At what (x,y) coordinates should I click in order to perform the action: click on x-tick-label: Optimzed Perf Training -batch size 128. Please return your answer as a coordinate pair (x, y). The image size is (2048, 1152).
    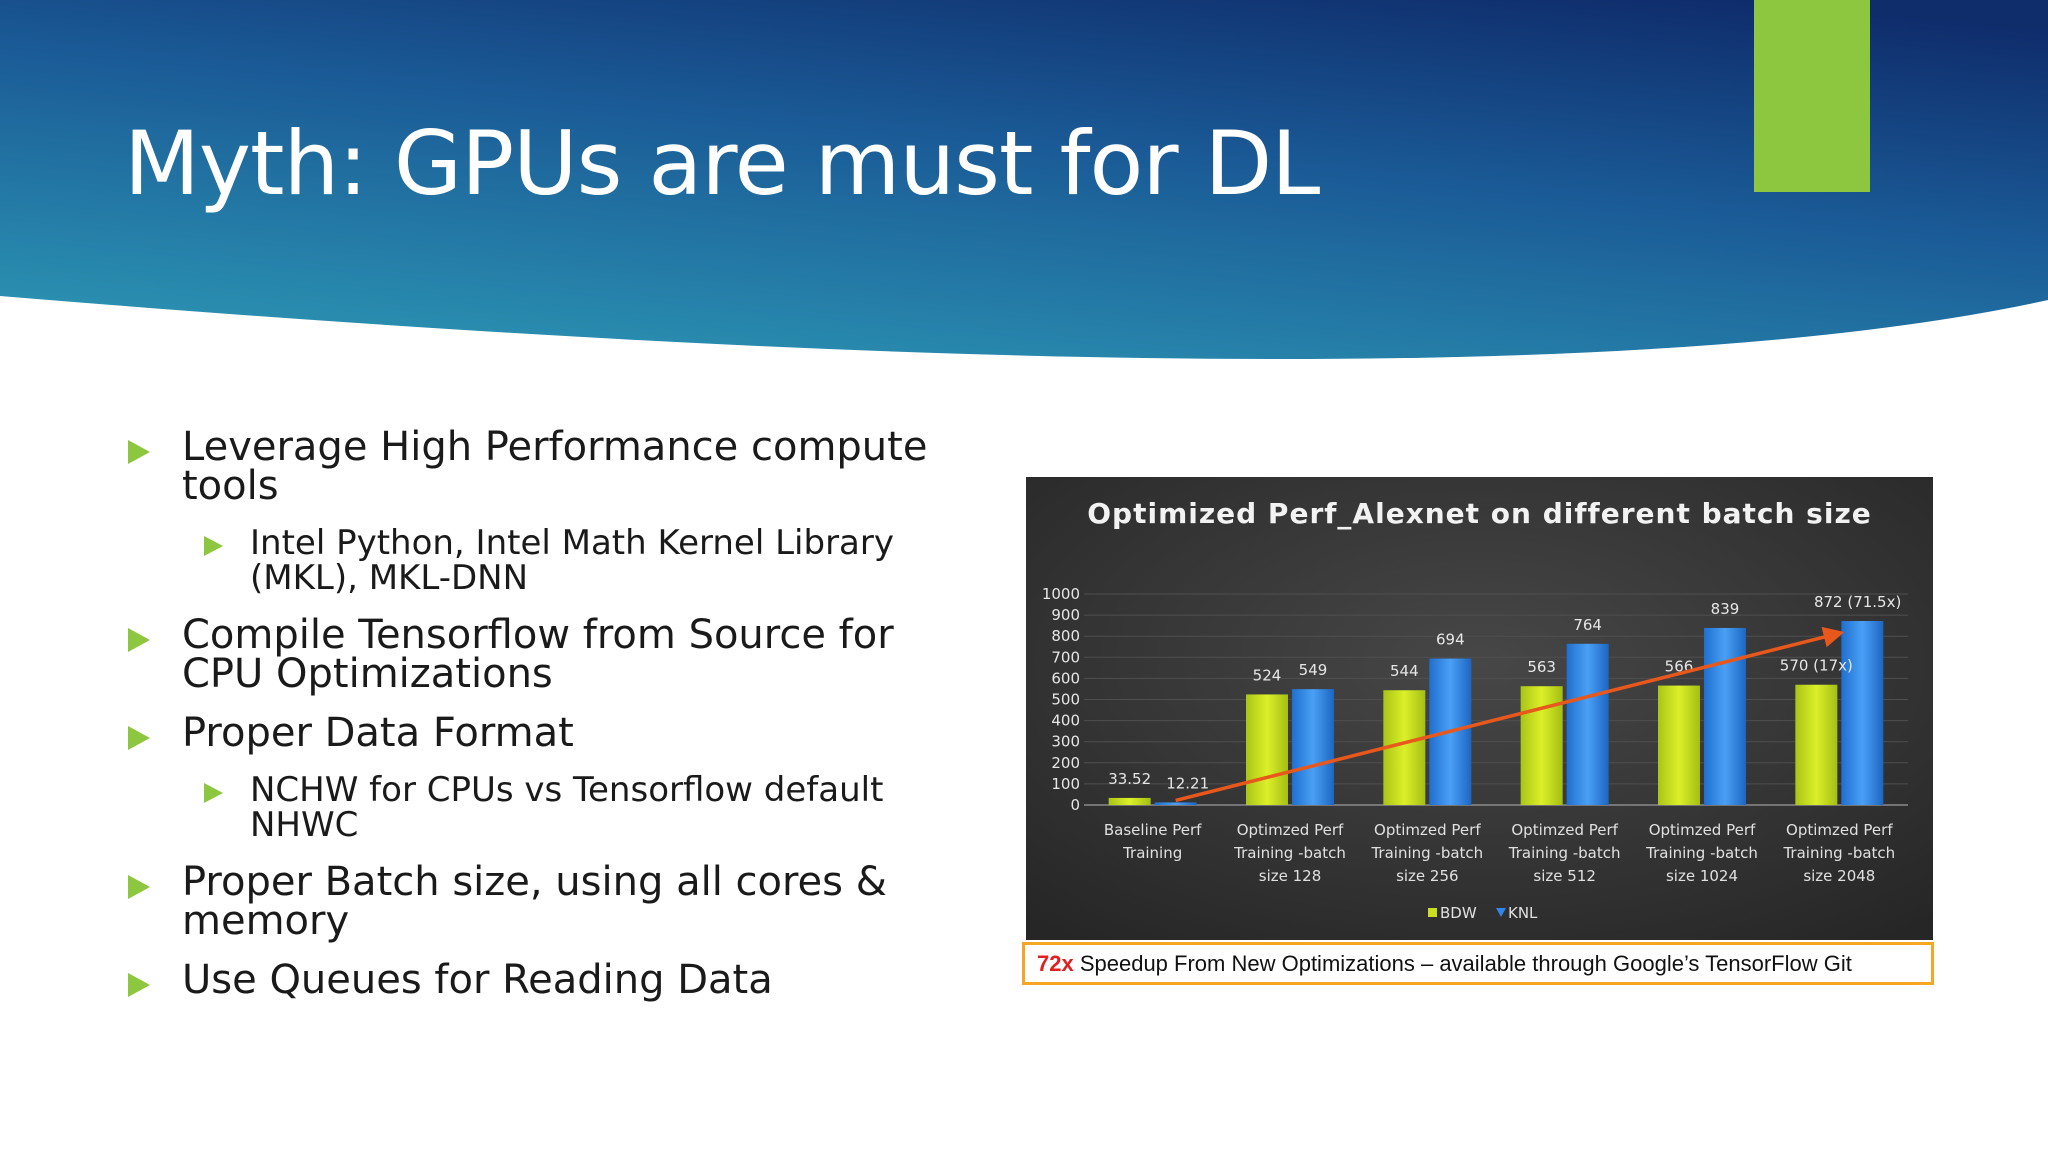
    Looking at the image, I should click on (1289, 853).